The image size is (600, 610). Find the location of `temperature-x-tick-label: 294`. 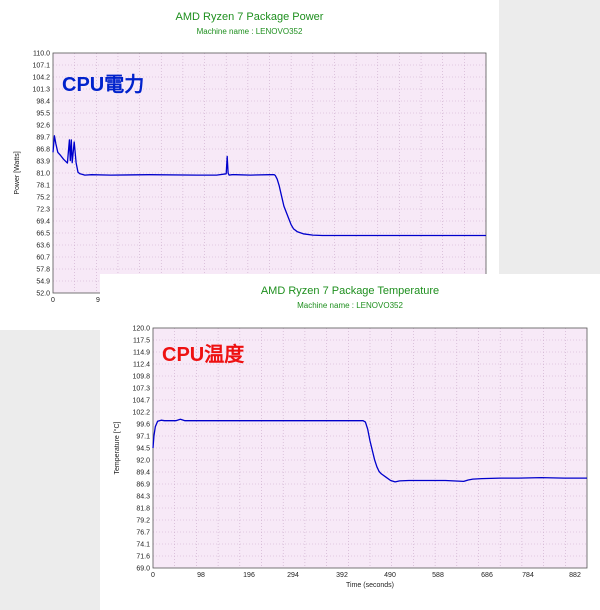

temperature-x-tick-label: 294 is located at coordinates (293, 575).